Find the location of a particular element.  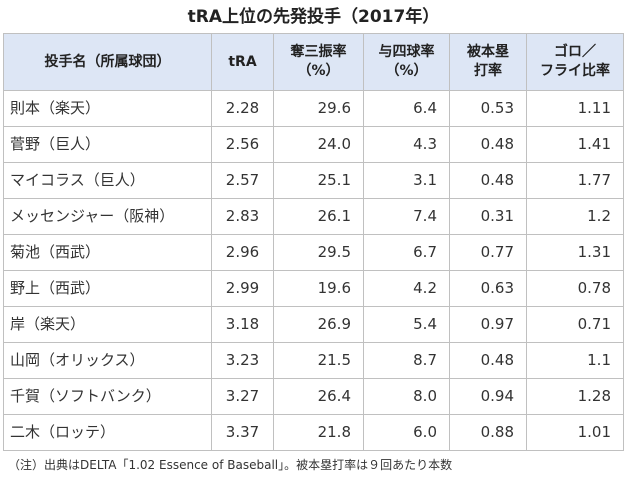

cell-strikeout-rate: 26.4 is located at coordinates (318, 396).